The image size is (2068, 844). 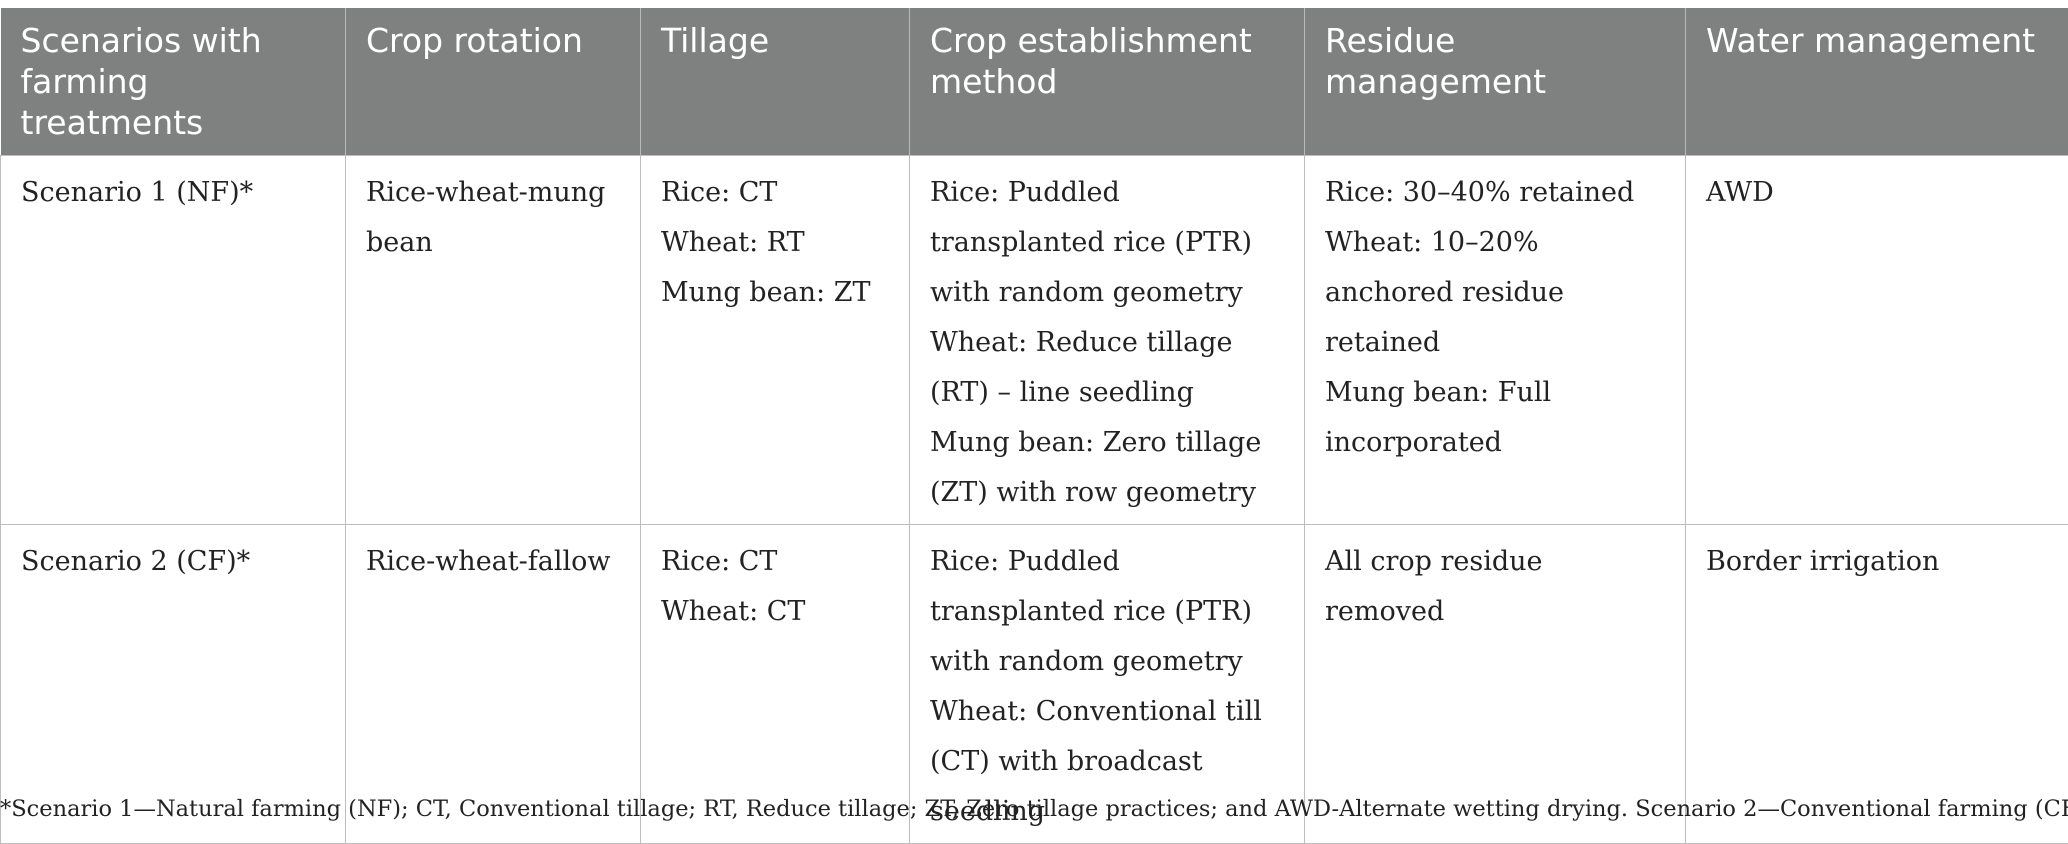 What do you see at coordinates (1496, 587) in the screenshot?
I see `residue-line: All crop residue removed` at bounding box center [1496, 587].